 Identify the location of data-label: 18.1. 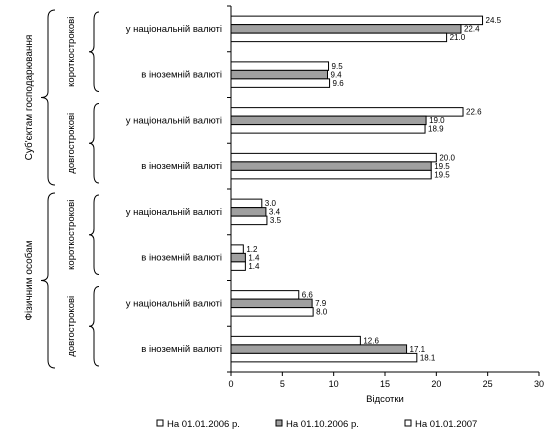
(428, 357).